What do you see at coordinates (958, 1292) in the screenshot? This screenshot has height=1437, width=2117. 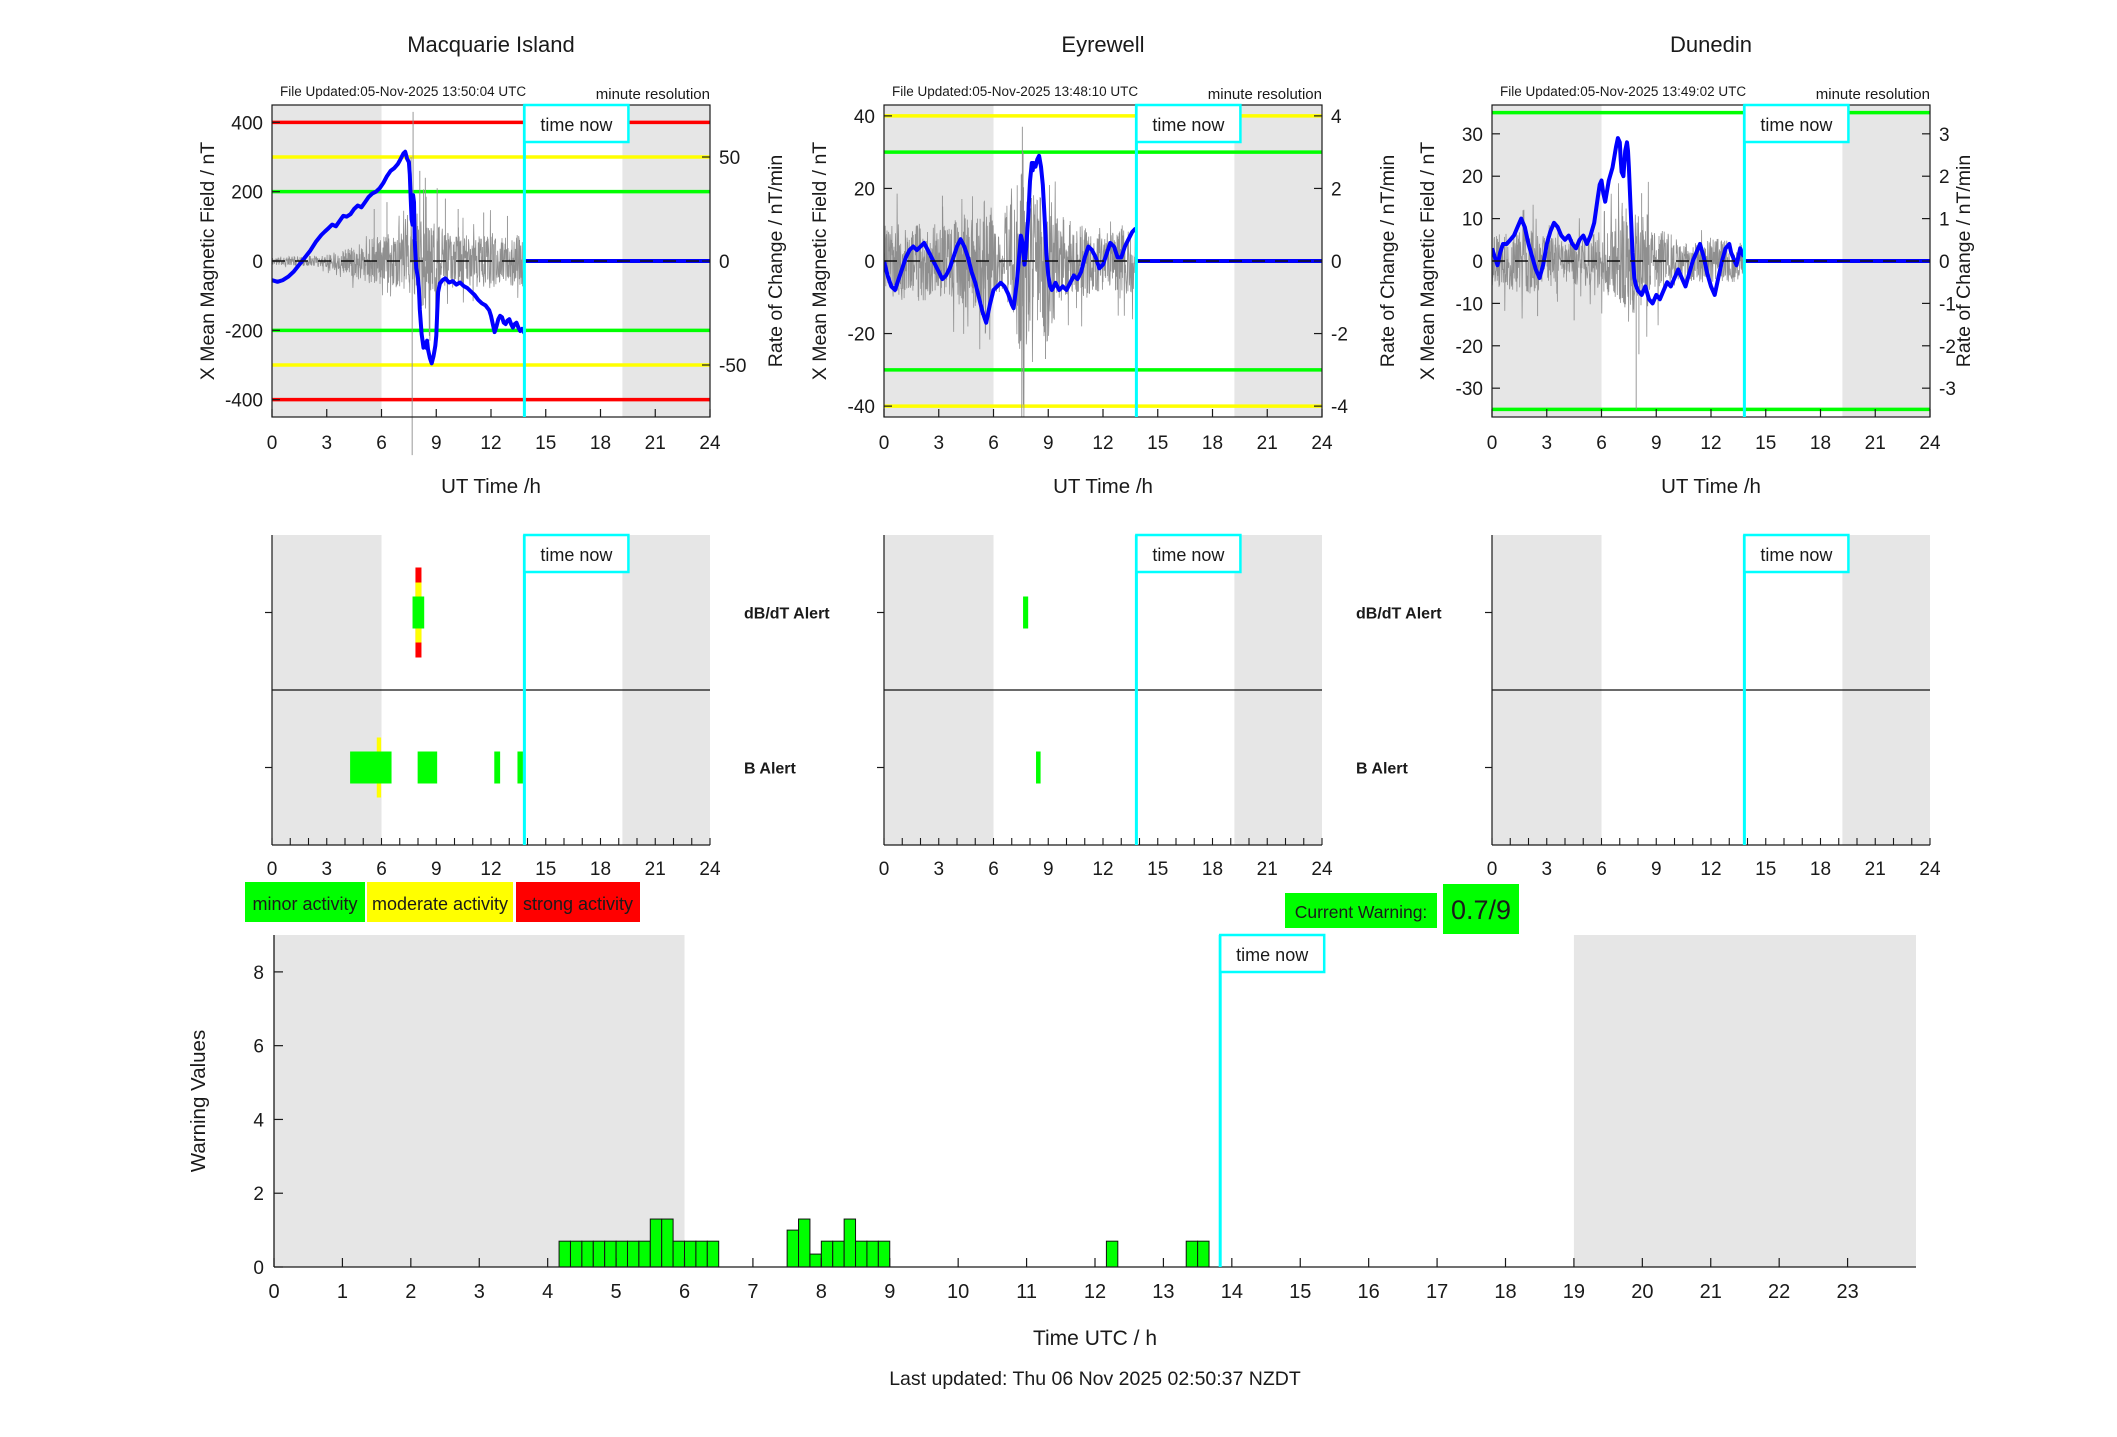 I see `x-tick-label: 10` at bounding box center [958, 1292].